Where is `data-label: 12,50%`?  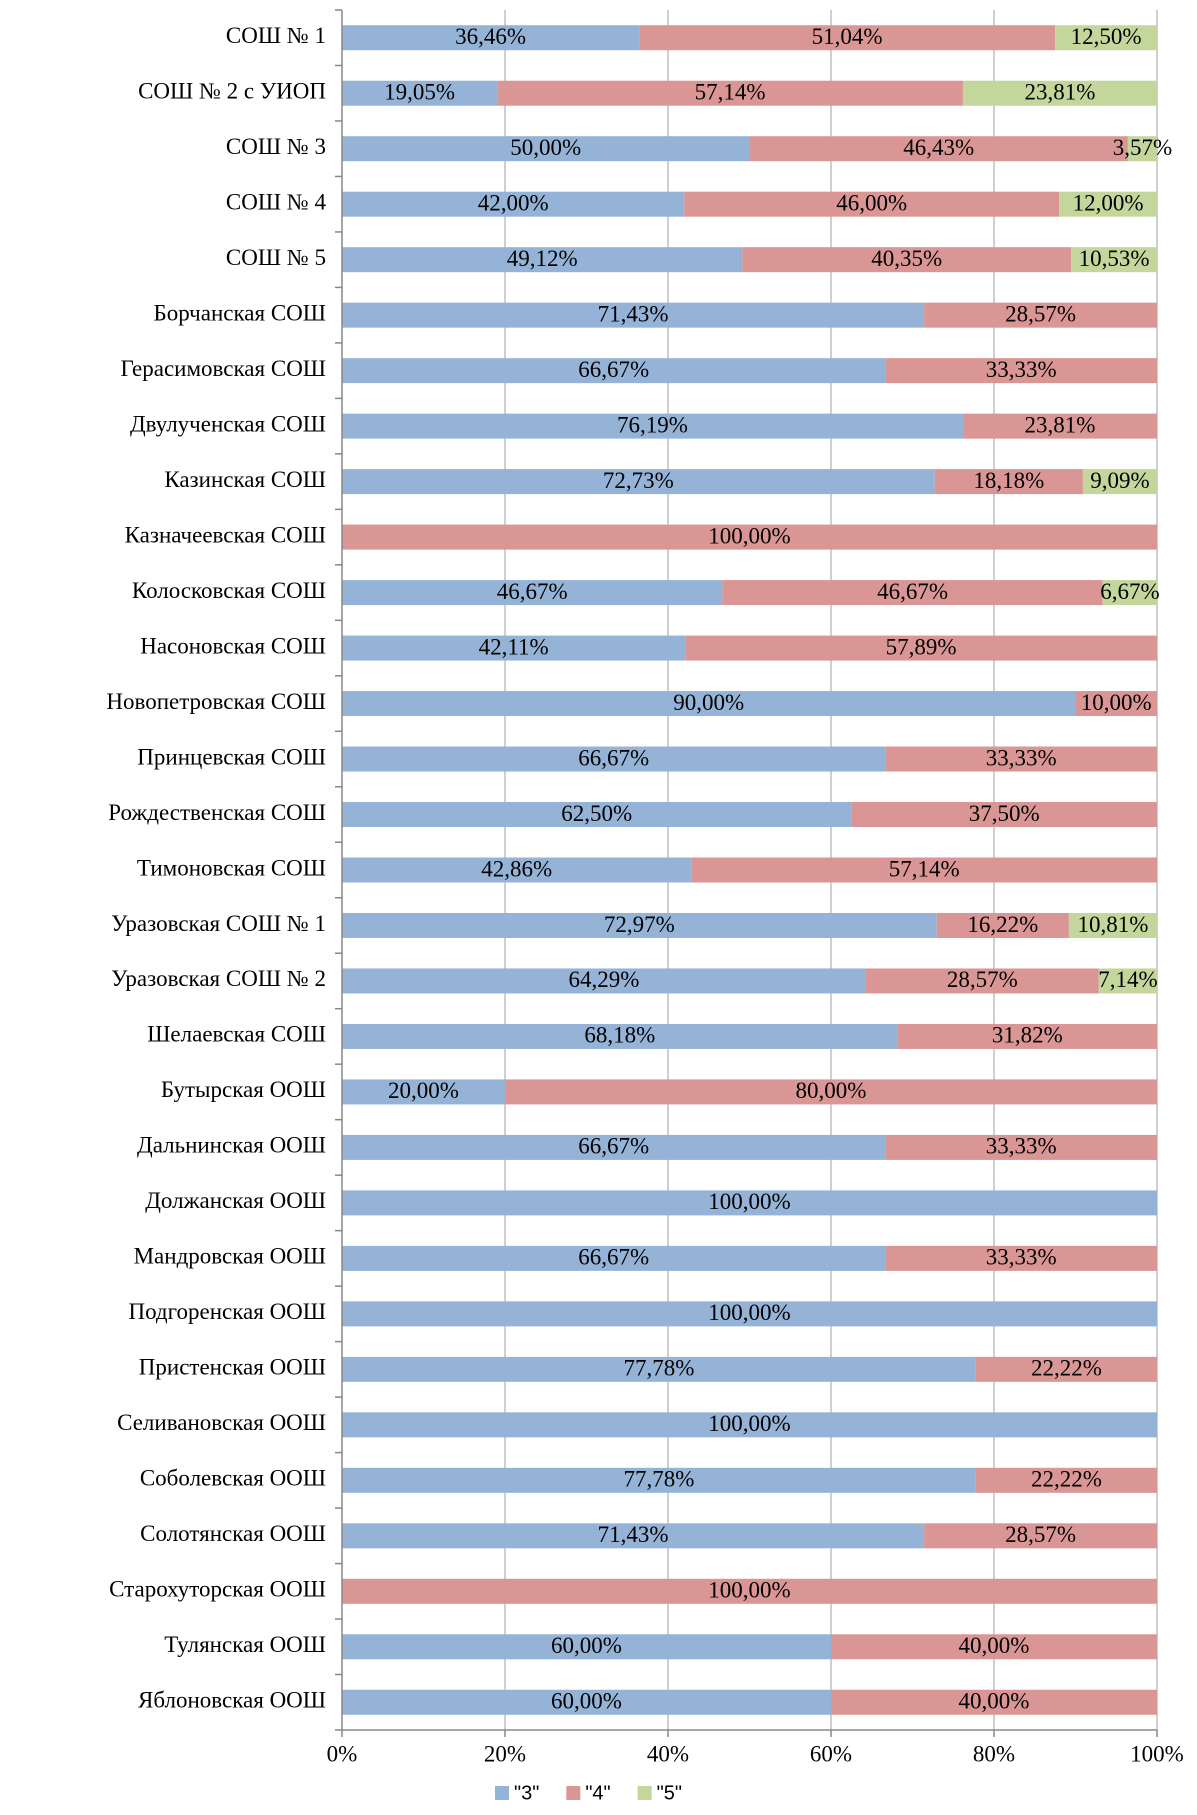
data-label: 12,50% is located at coordinates (1106, 36).